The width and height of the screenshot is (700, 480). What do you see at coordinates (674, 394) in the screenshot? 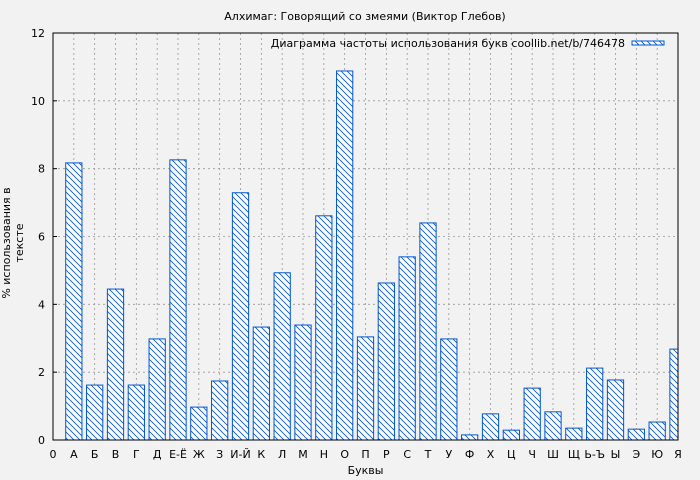
I see `bar-Я` at bounding box center [674, 394].